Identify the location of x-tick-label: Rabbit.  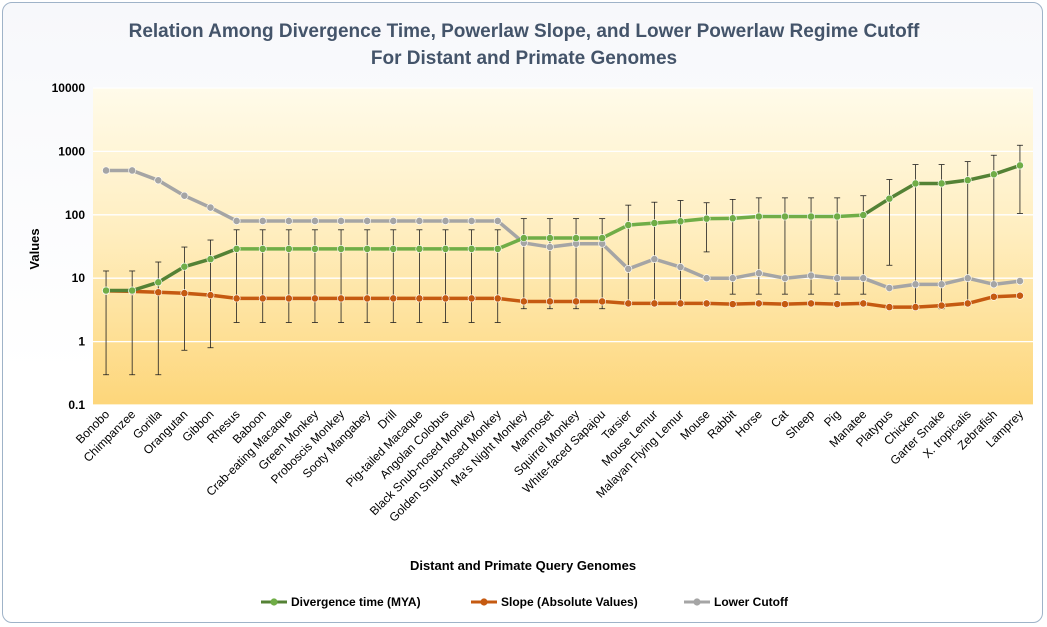
(721, 424).